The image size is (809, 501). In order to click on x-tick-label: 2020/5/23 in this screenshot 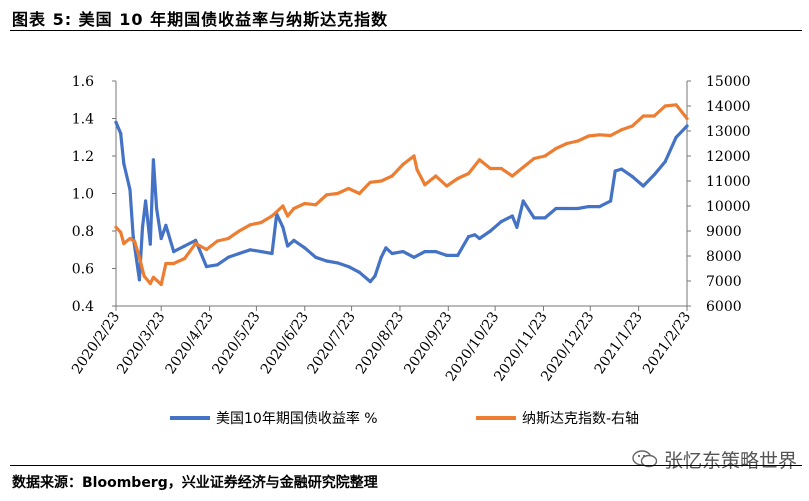, I will do `click(236, 343)`.